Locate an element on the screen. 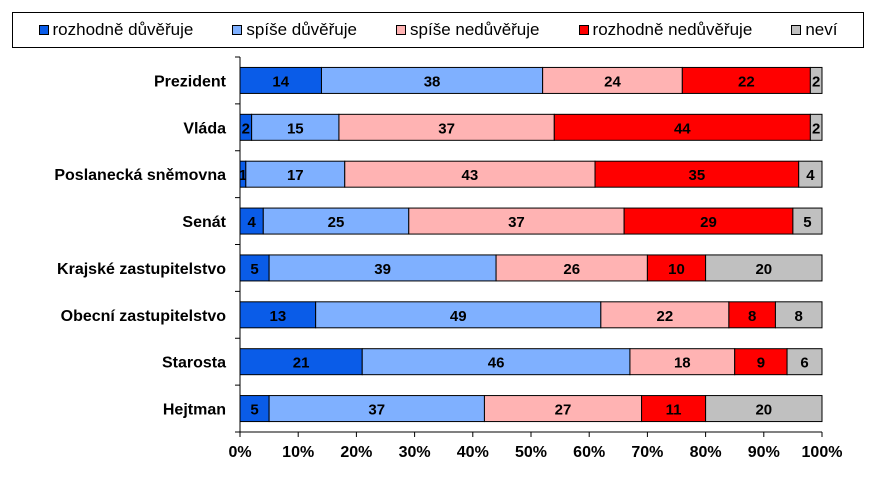 This screenshot has height=478, width=878. x-tick-label: 100% is located at coordinates (822, 452).